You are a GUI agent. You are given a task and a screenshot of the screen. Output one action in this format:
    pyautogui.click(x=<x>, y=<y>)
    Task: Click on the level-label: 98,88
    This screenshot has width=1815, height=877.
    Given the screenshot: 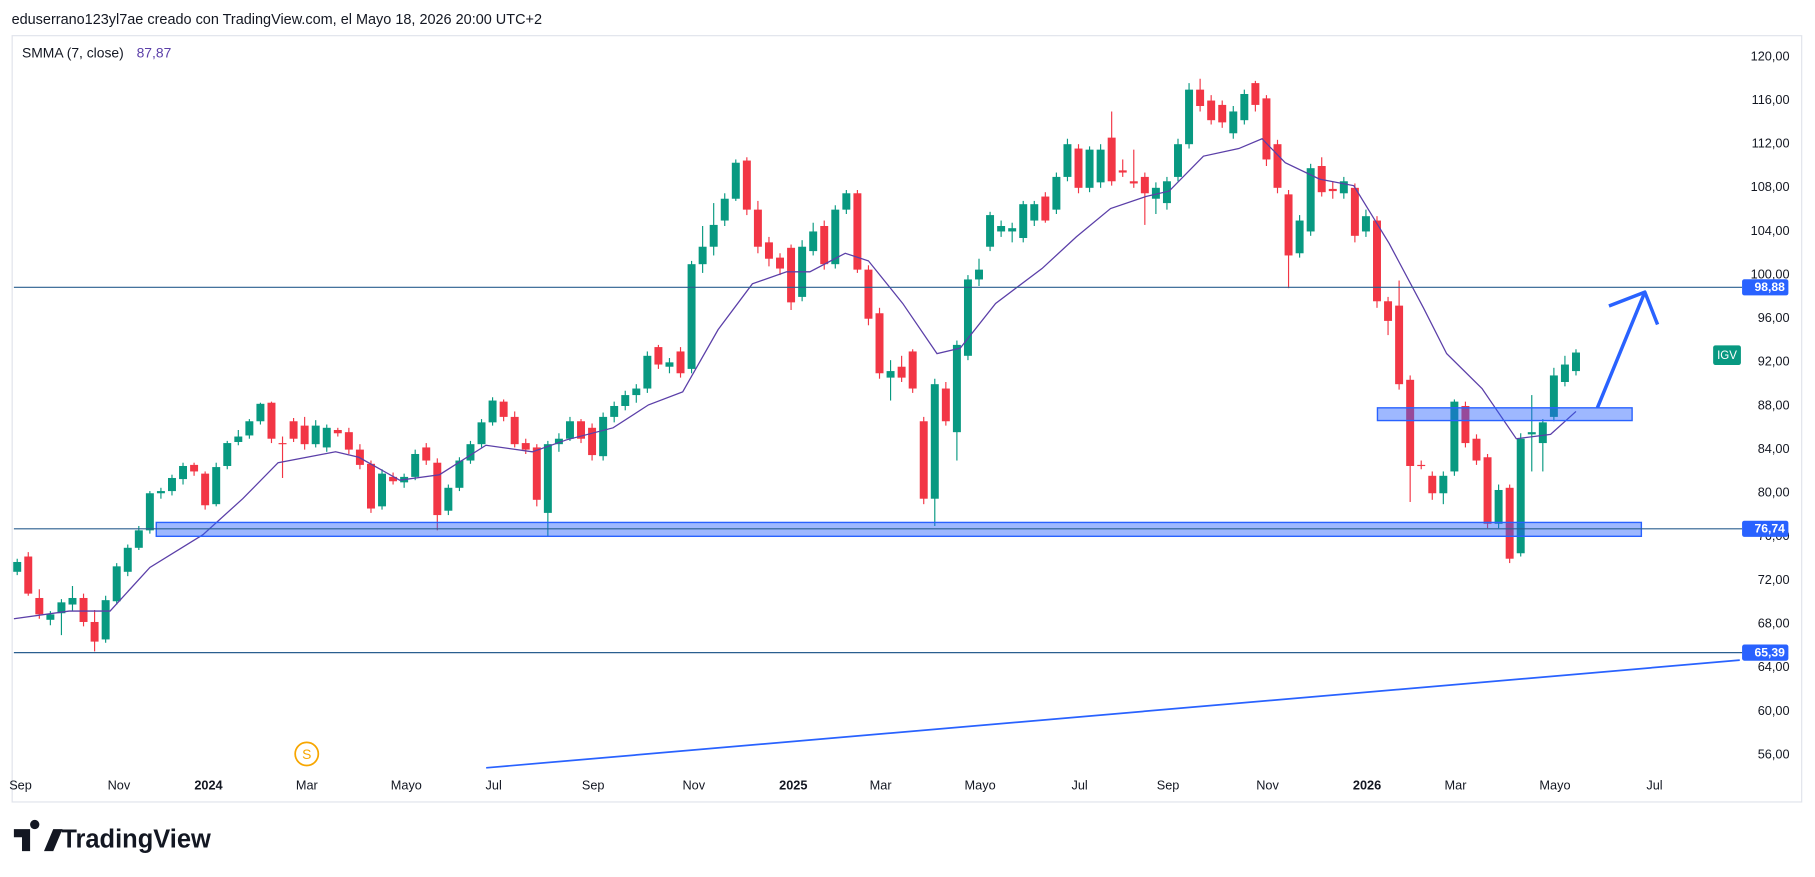 What is the action you would take?
    pyautogui.click(x=1770, y=287)
    